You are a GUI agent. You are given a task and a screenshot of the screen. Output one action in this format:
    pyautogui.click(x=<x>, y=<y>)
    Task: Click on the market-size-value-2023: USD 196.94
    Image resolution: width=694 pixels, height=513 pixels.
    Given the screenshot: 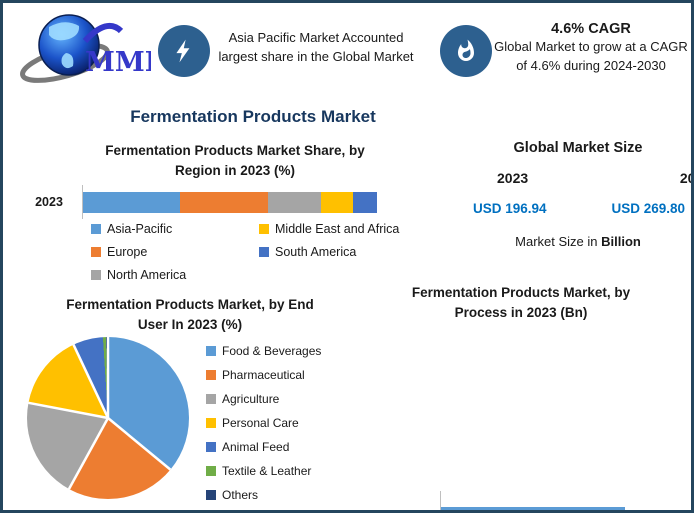 What is the action you would take?
    pyautogui.click(x=510, y=208)
    